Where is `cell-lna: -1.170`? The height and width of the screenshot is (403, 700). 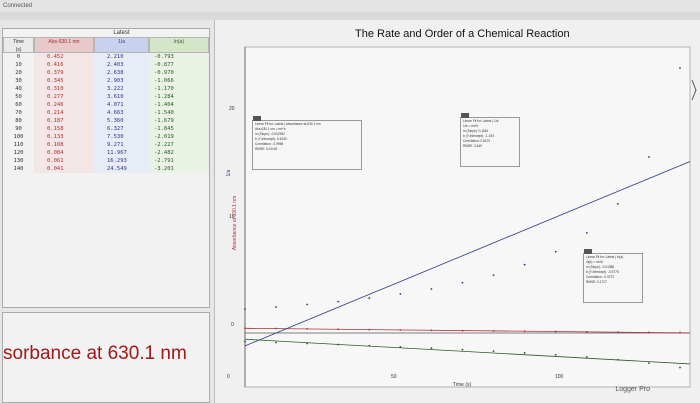
cell-lna: -1.170 is located at coordinates (179, 89).